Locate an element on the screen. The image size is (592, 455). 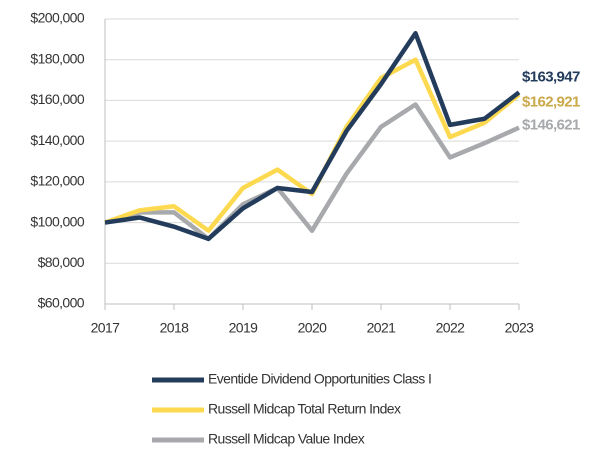
y-tick-label: $140,000 is located at coordinates (57, 140).